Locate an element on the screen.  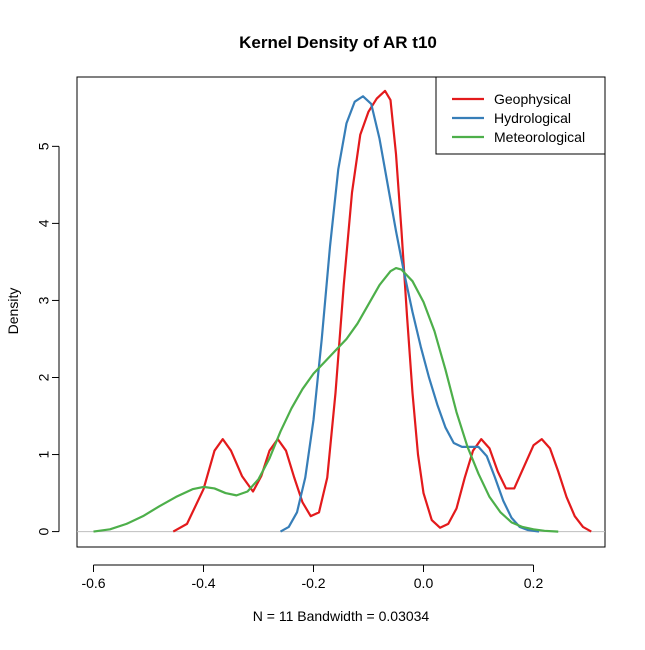
chart-title: Kernel Density of AR t10 is located at coordinates (338, 42).